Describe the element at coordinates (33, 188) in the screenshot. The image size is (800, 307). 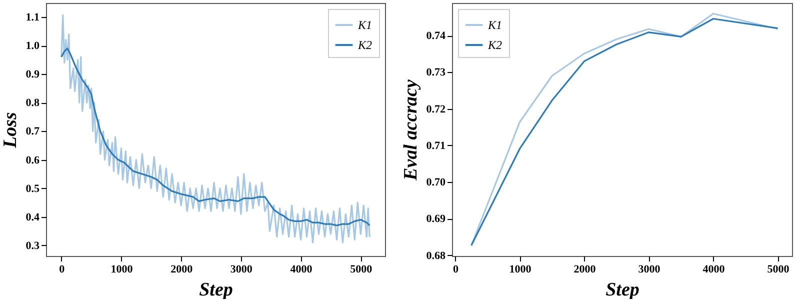
I see `y-tick-label: 0.5` at that location.